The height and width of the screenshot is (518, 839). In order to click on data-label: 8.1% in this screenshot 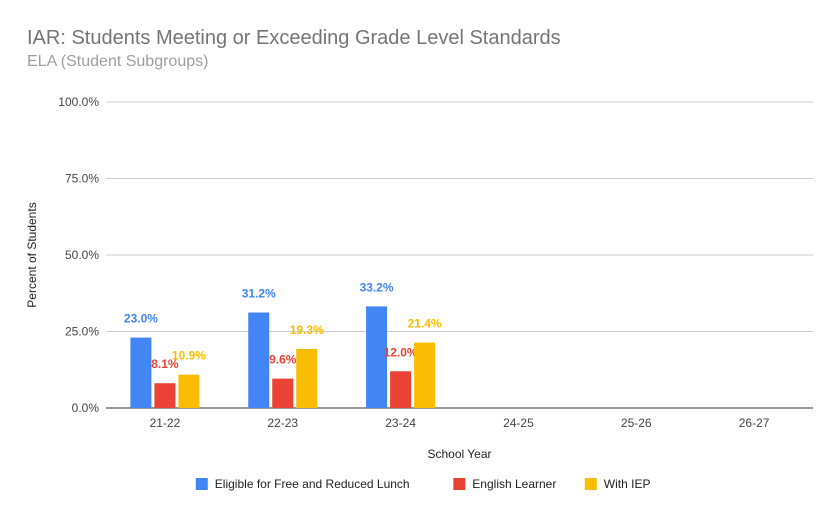, I will do `click(165, 364)`.